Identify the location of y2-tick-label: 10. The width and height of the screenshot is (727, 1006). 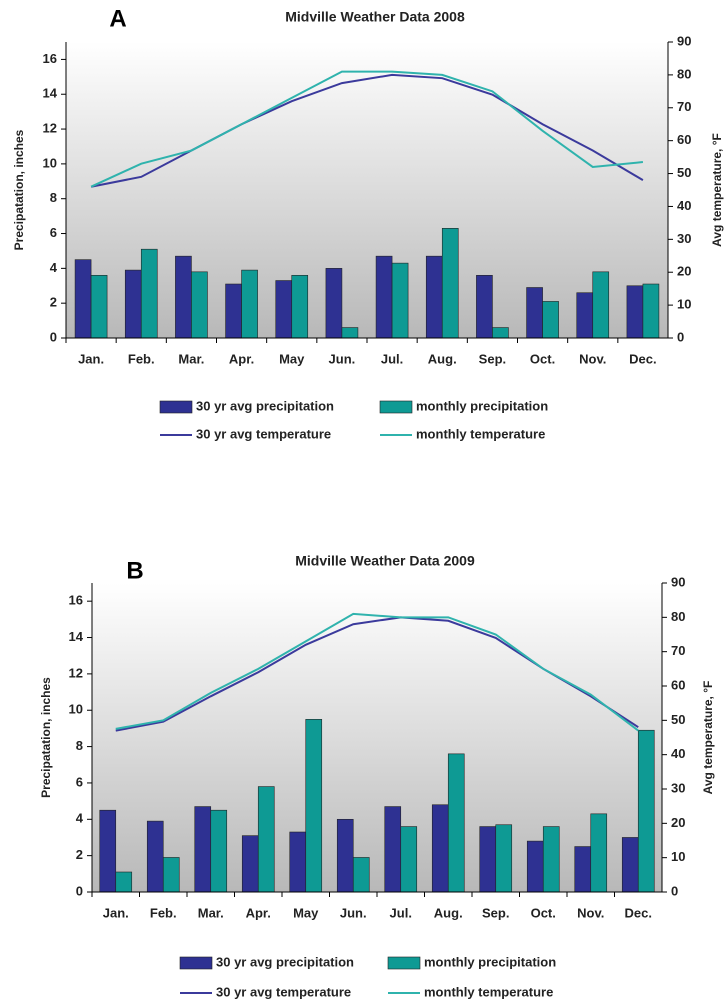
(684, 304).